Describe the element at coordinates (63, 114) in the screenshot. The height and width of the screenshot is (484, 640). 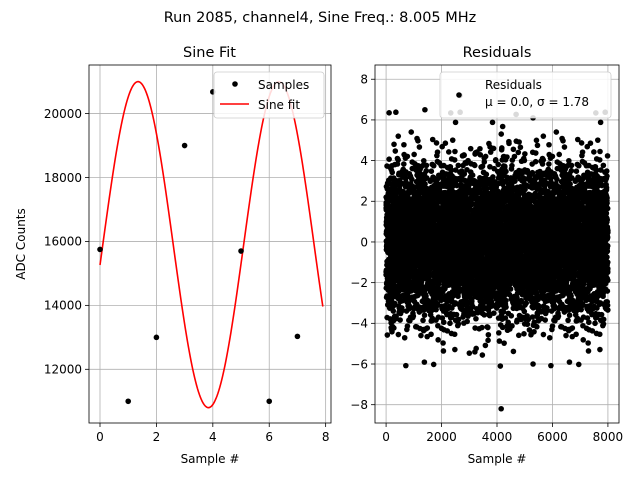
I see `y-tick-label: 20000` at that location.